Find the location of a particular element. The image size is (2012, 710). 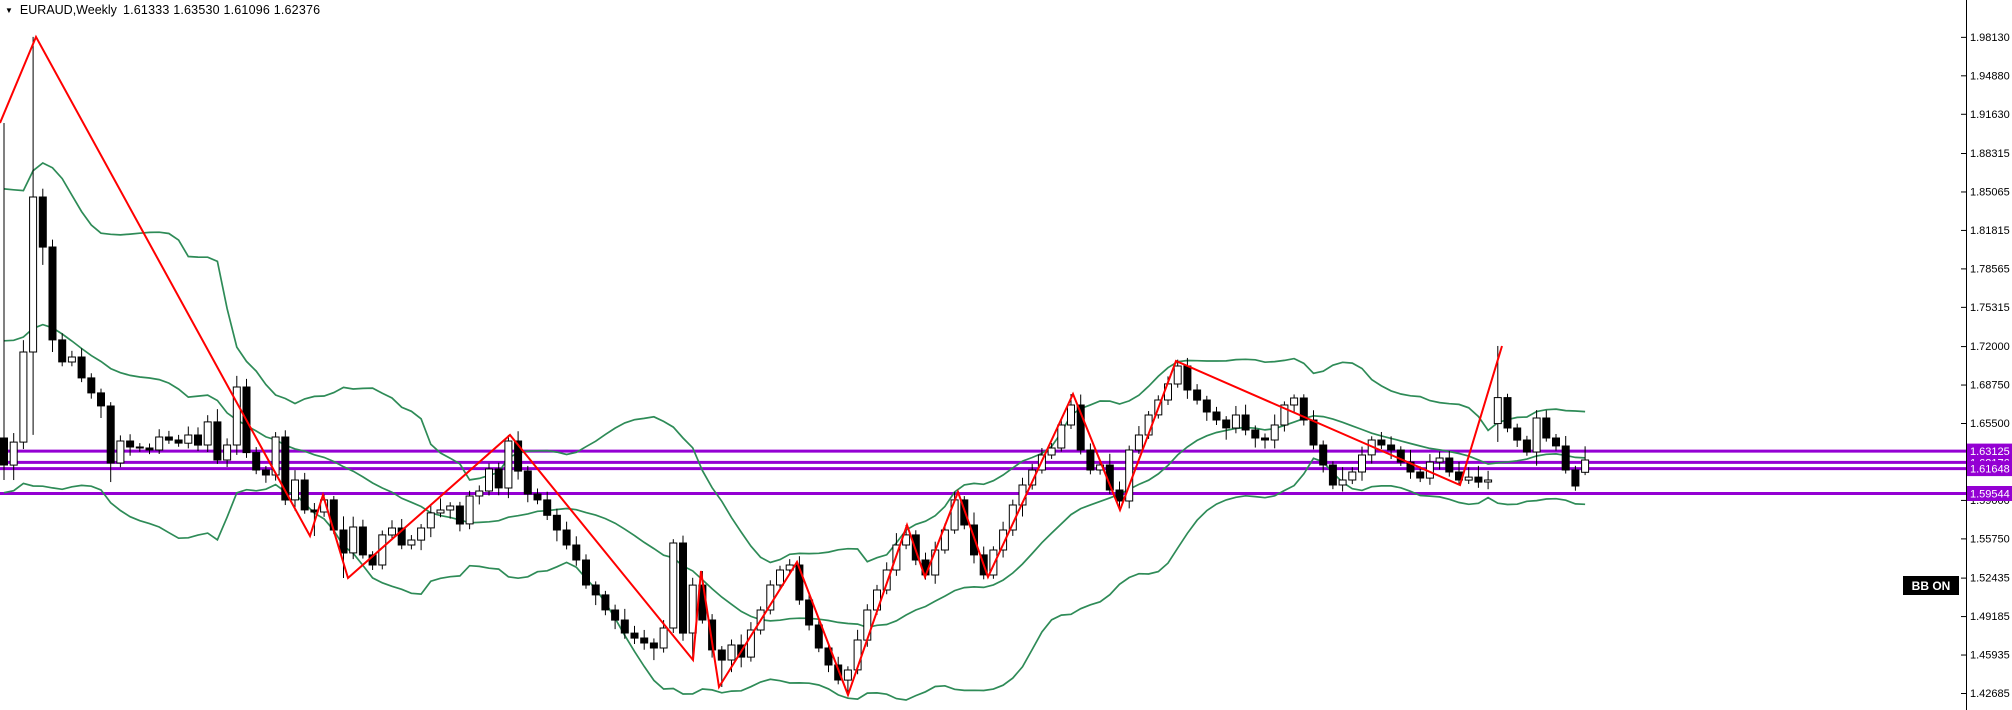

axis-tick-label: 1.85065 is located at coordinates (1990, 192).